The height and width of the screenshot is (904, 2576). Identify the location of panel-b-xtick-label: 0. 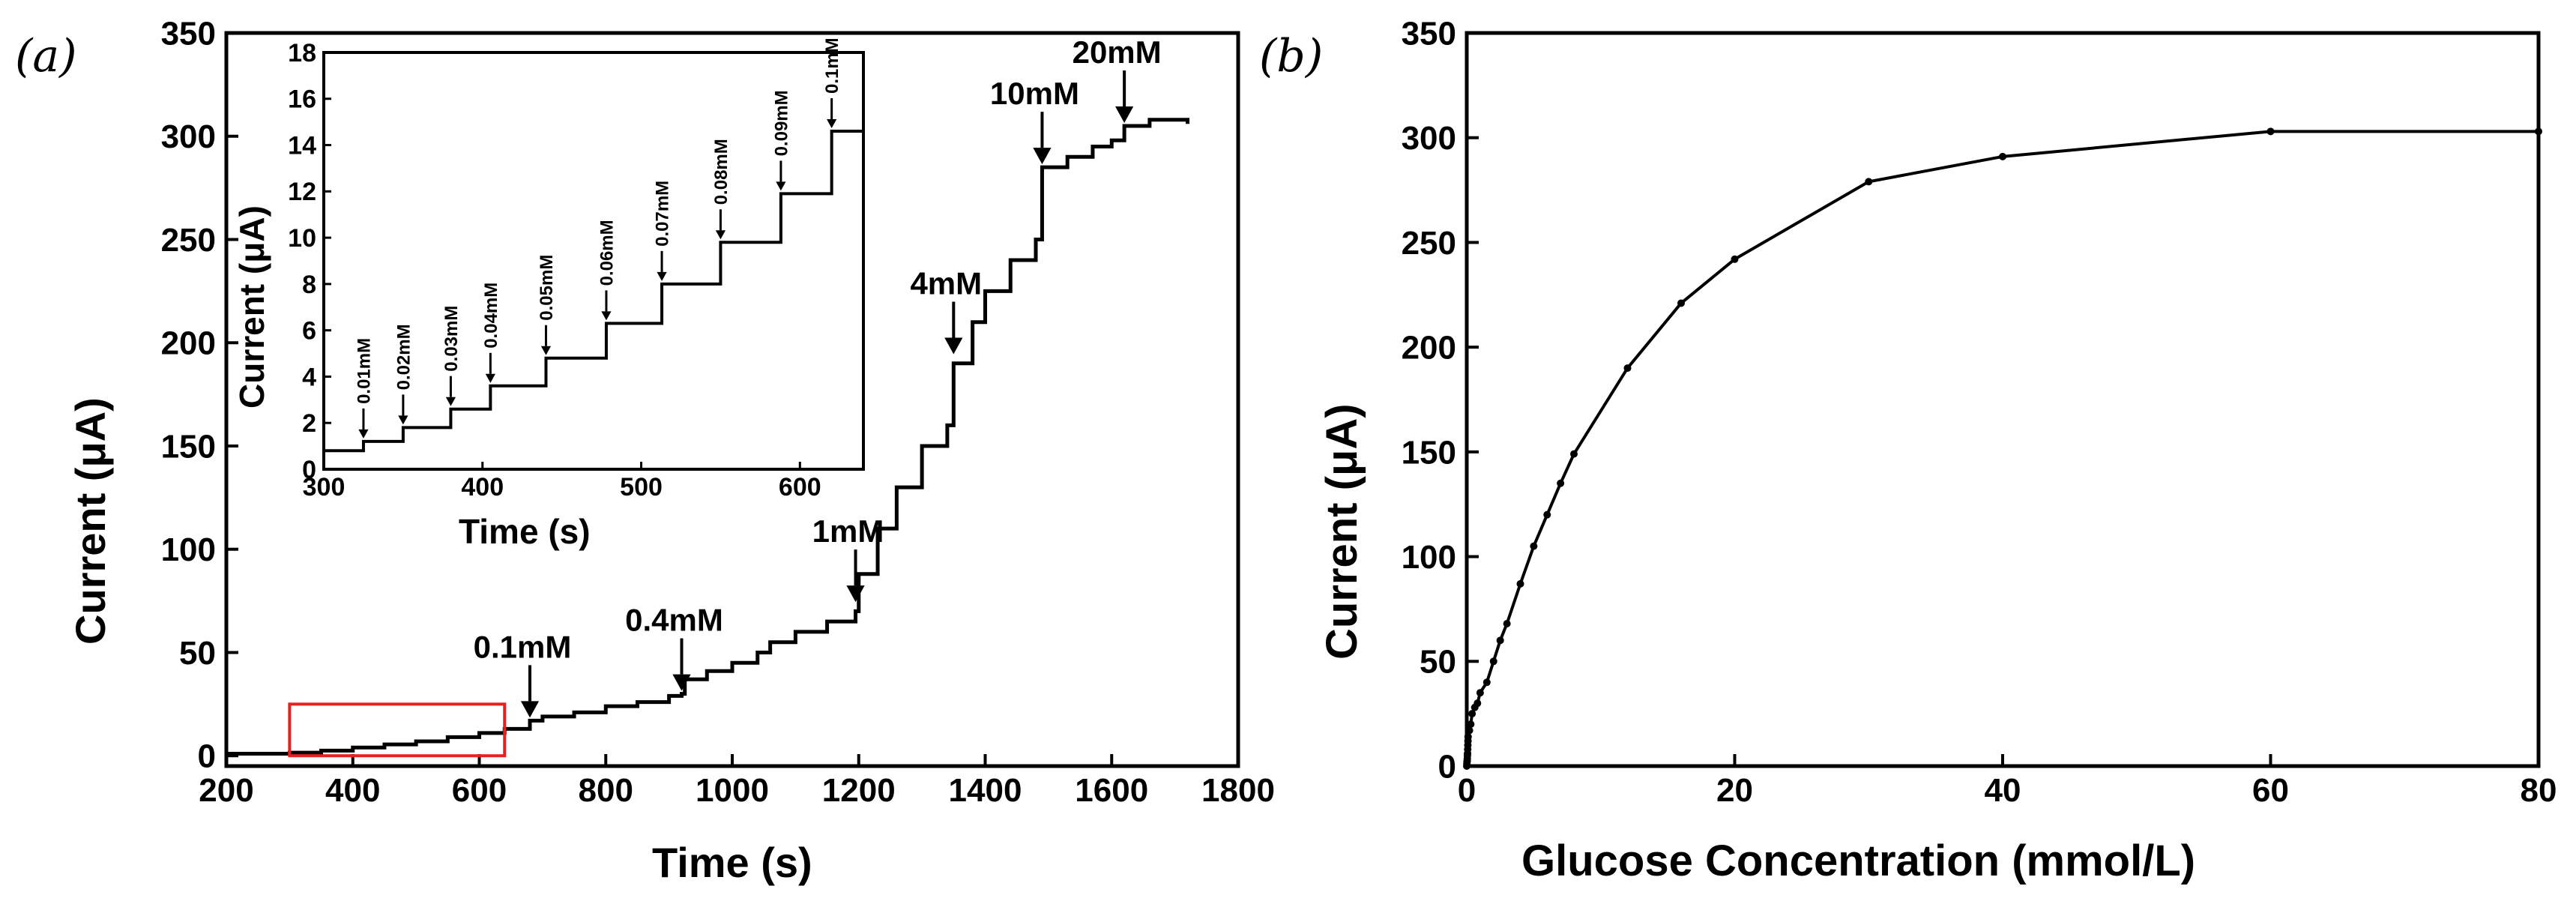
(1467, 790).